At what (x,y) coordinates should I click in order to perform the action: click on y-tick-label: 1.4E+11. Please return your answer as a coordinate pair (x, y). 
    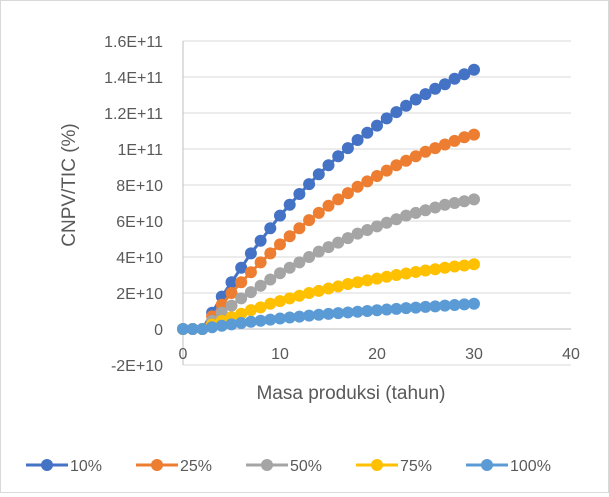
    Looking at the image, I should click on (133, 78).